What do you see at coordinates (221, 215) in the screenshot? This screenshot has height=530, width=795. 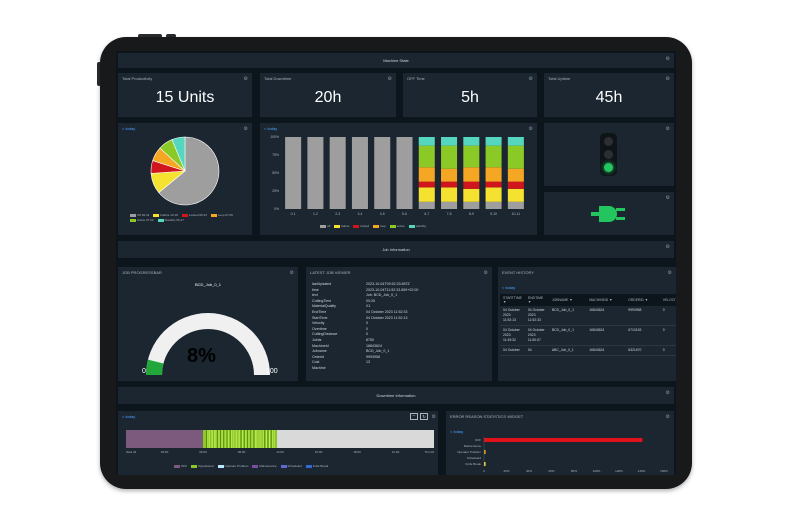 I see `legend-item: Loop 07.09` at bounding box center [221, 215].